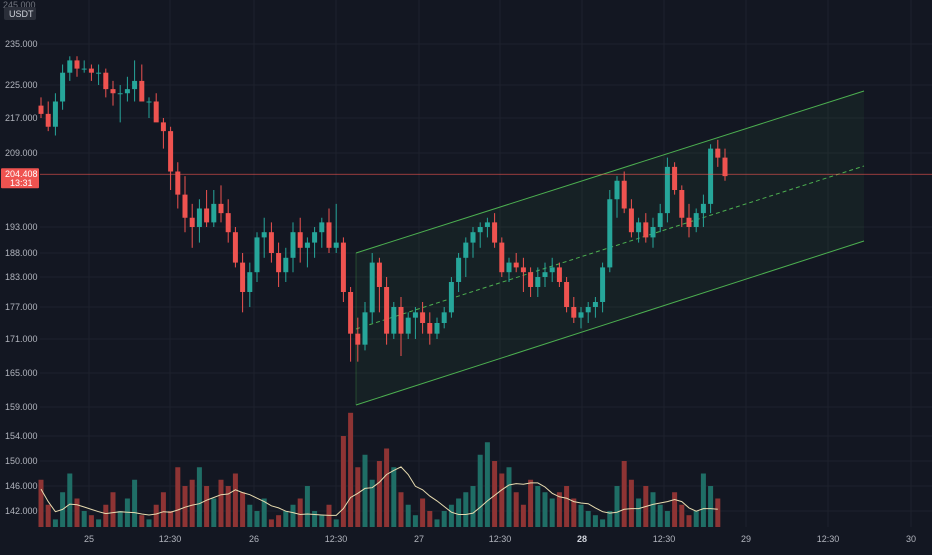  What do you see at coordinates (19, 5) in the screenshot?
I see `top-price-label: 245.000` at bounding box center [19, 5].